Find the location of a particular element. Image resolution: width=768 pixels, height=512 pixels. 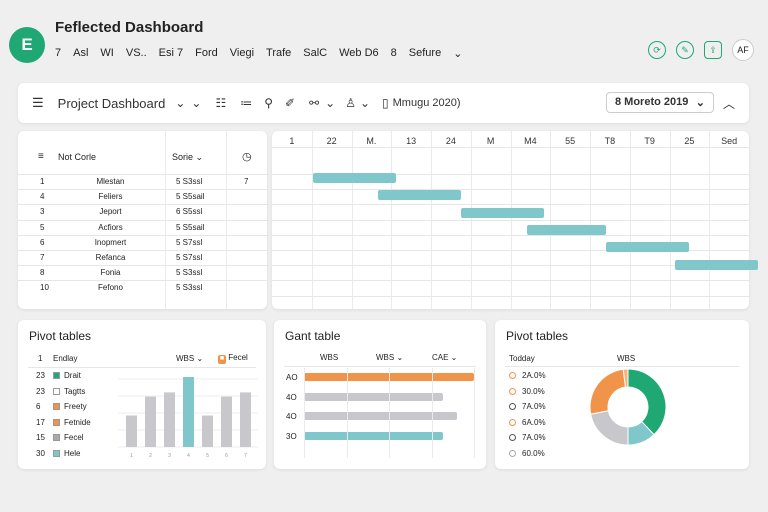

share-icon: ⇪ is located at coordinates (713, 50).